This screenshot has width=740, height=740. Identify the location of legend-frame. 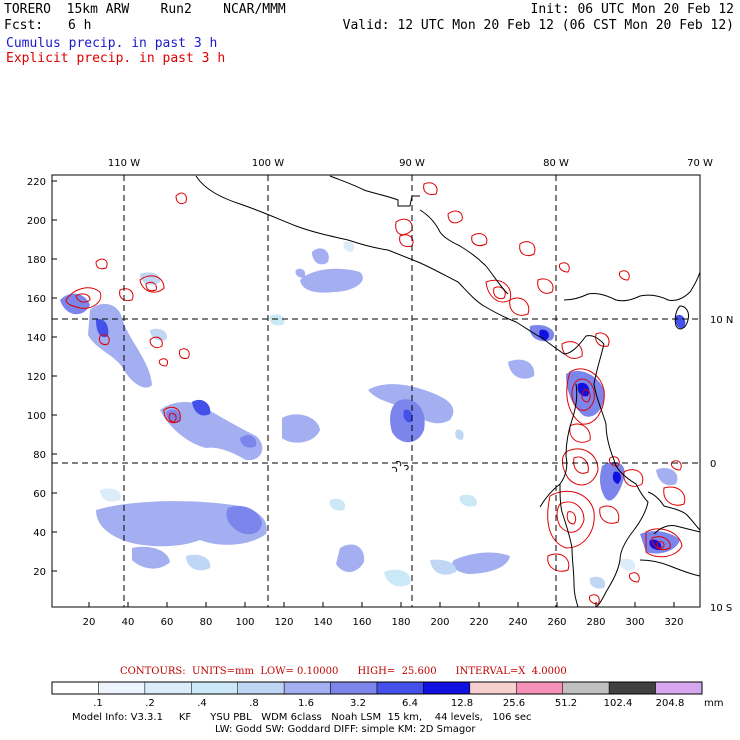
(377, 688).